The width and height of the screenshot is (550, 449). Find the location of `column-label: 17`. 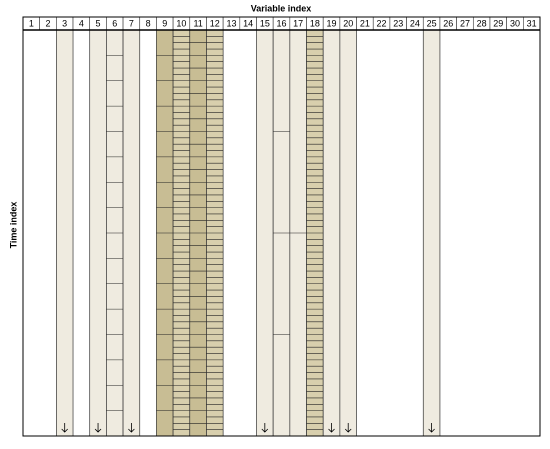

column-label: 17 is located at coordinates (298, 23).